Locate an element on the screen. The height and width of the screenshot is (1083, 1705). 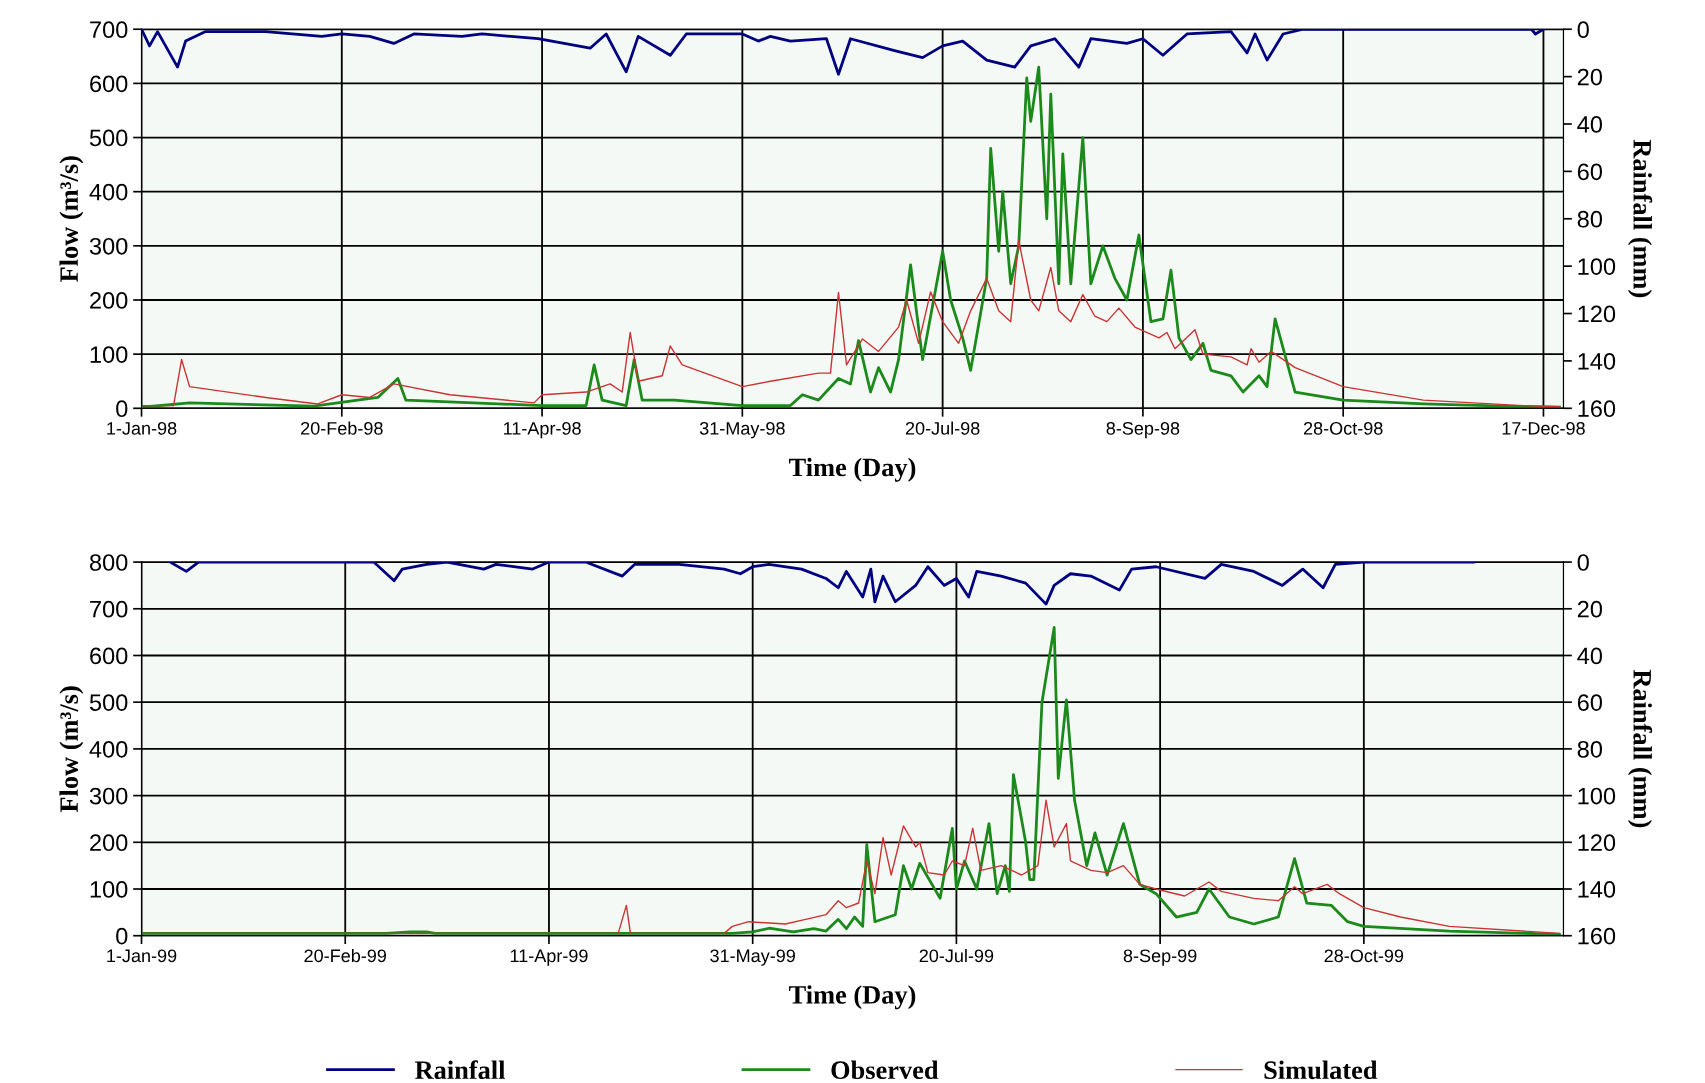
x-tick-label: 20-Feb-98 is located at coordinates (342, 428).